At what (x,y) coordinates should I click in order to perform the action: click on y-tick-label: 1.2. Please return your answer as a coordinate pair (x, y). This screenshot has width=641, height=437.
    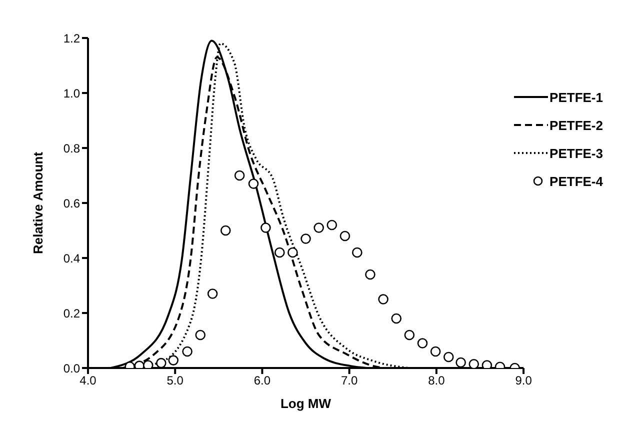
    Looking at the image, I should click on (71, 38).